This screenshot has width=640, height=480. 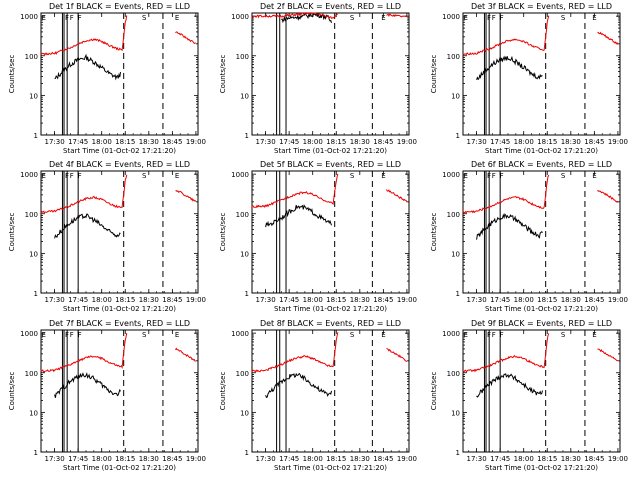 I want to click on panel-title: Det 9f BLACK = Events, RED = LLD, so click(x=541, y=323).